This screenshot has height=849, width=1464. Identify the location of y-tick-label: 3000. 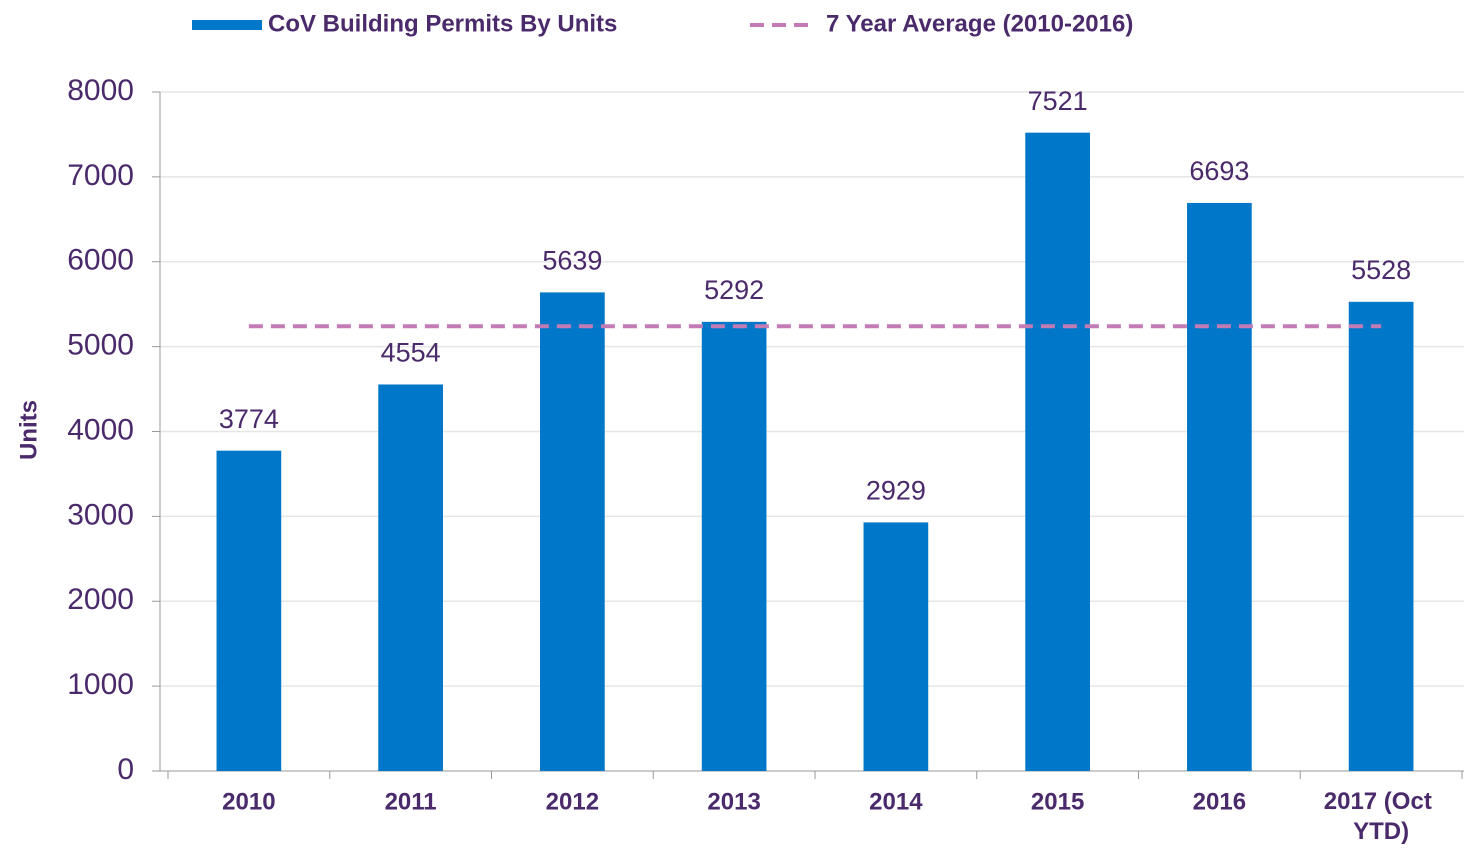
(100, 514).